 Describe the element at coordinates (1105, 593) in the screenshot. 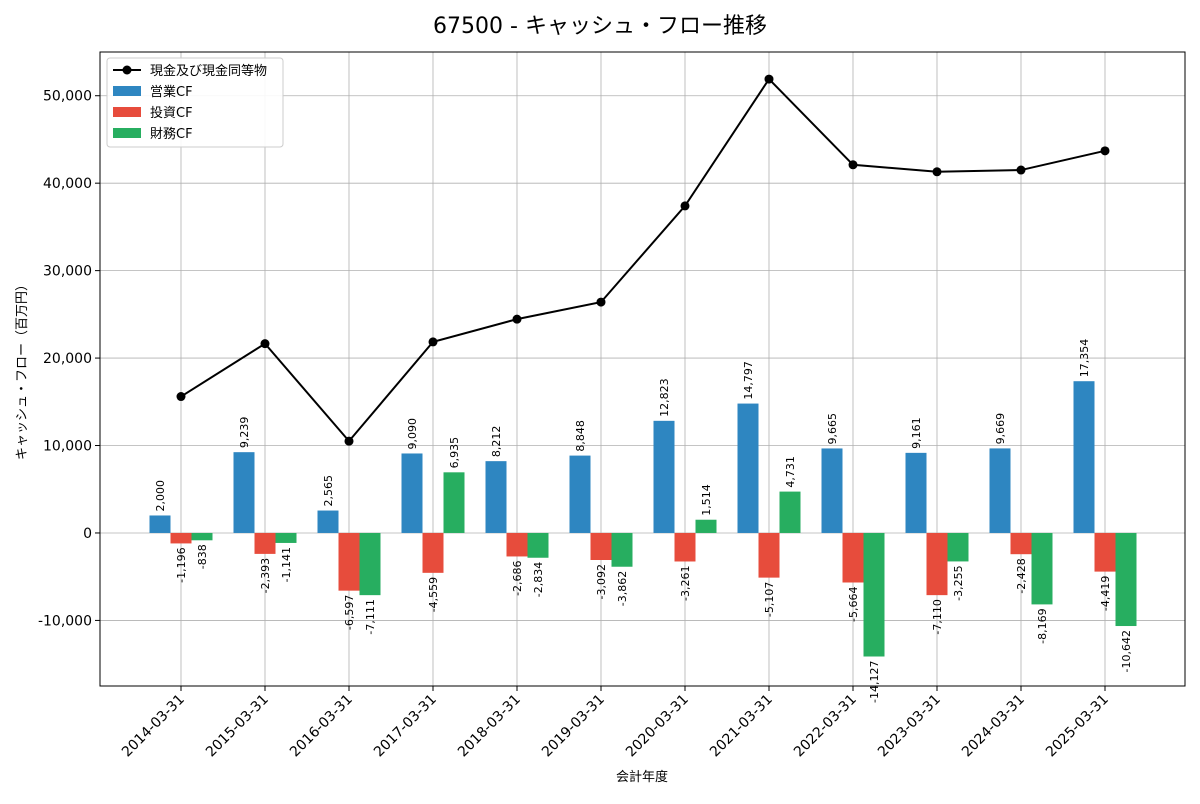

I see `bar-value-label: -4,419` at that location.